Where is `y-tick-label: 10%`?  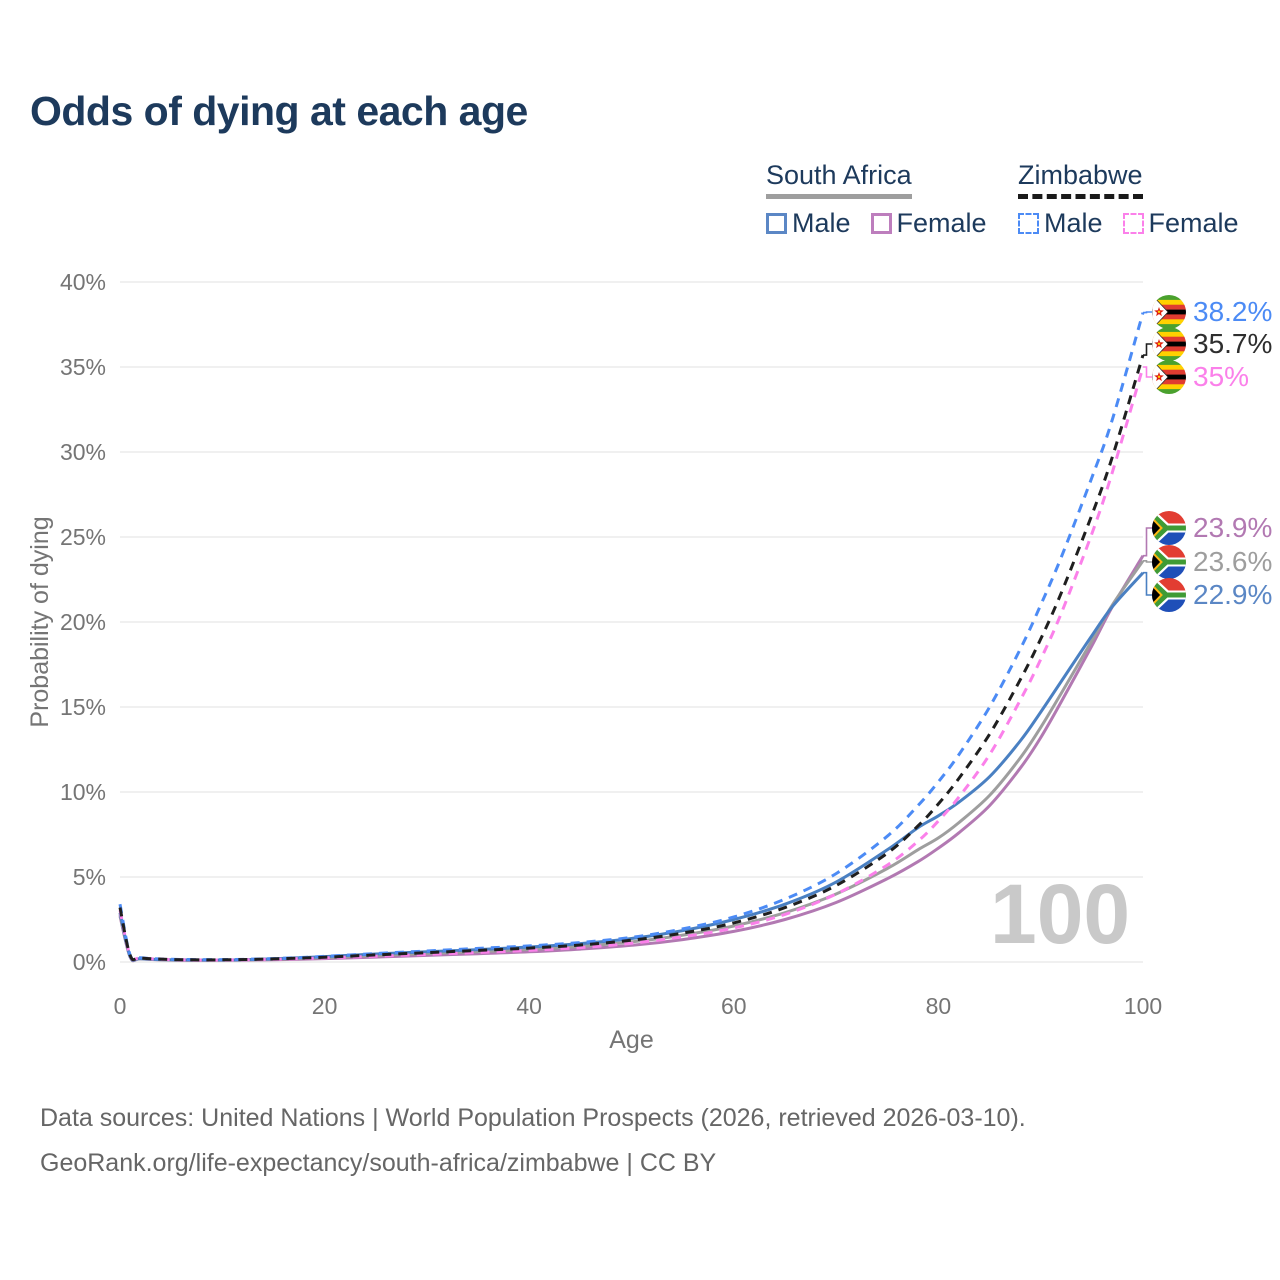
y-tick-label: 10% is located at coordinates (83, 792).